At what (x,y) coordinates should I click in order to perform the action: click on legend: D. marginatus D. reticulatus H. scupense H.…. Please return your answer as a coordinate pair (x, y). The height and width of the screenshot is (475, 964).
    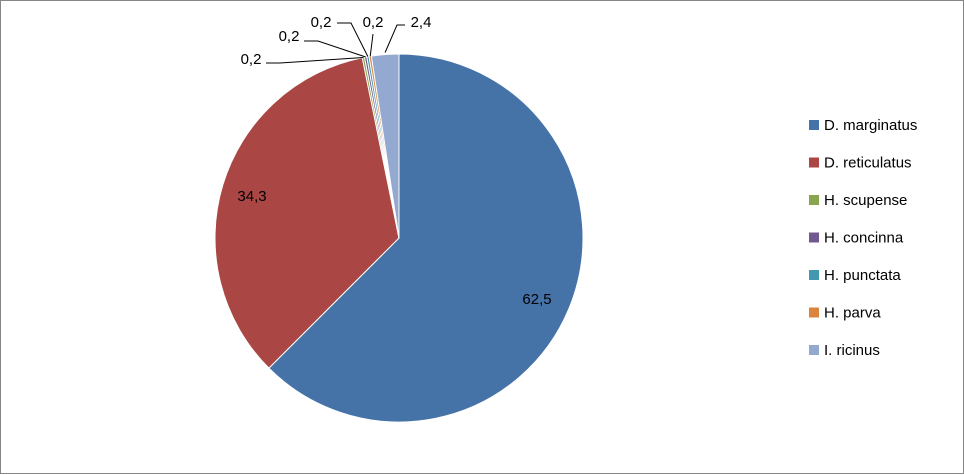
    Looking at the image, I should click on (863, 238).